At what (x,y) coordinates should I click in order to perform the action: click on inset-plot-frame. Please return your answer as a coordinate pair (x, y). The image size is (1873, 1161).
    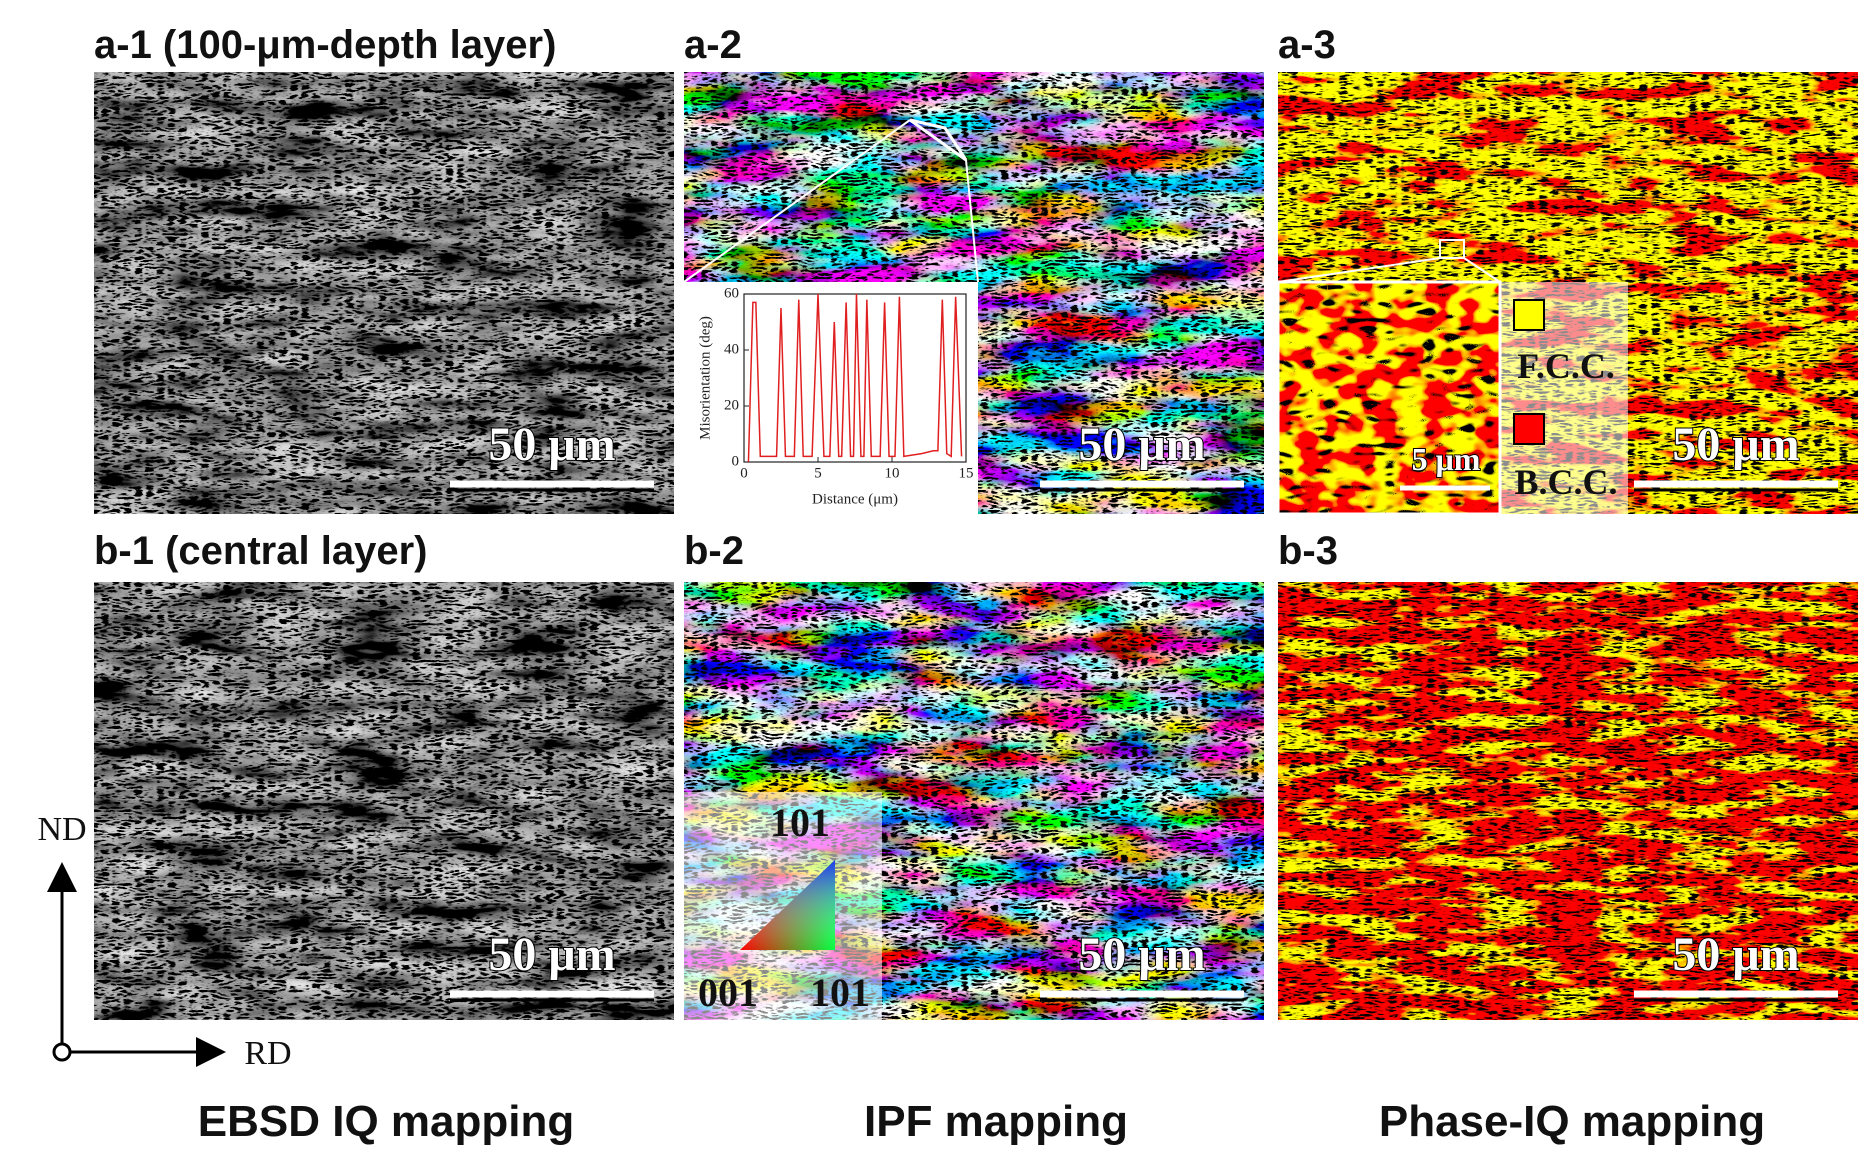
    Looking at the image, I should click on (855, 378).